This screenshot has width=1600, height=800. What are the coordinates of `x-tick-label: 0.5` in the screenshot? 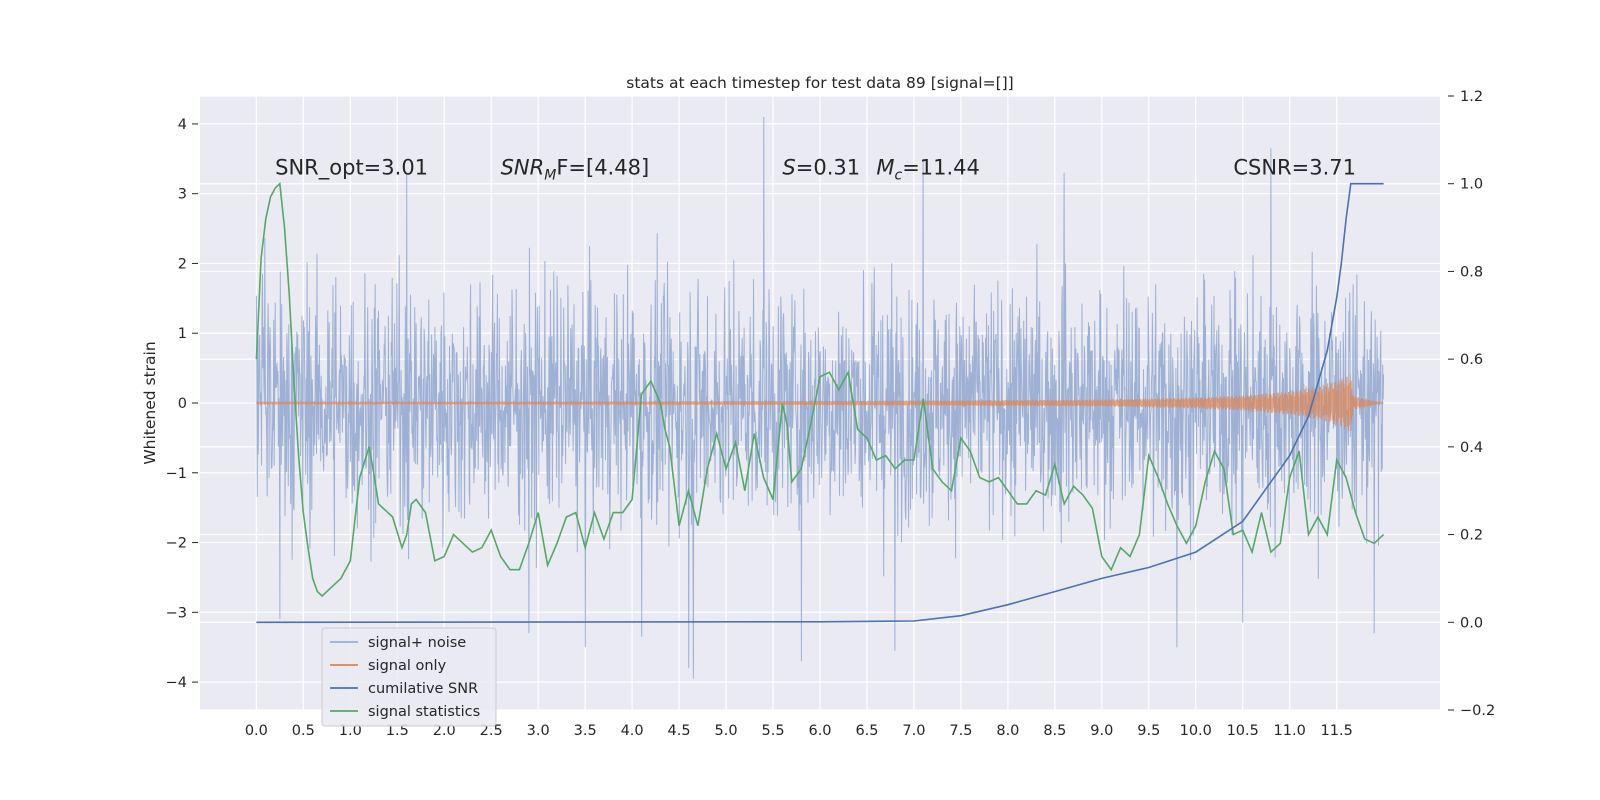 It's located at (303, 731).